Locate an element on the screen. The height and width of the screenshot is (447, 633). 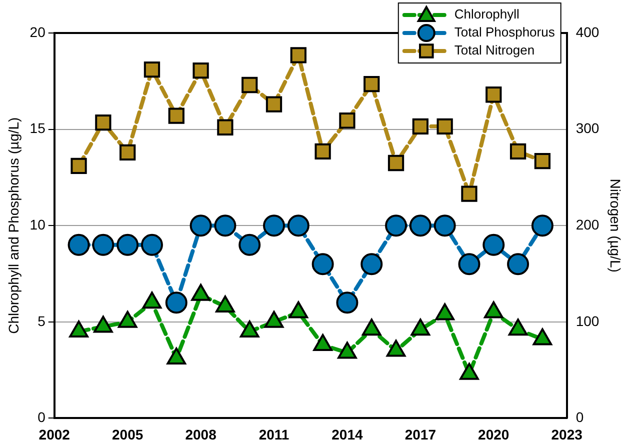
y-tick-label: 15 is located at coordinates (38, 128).